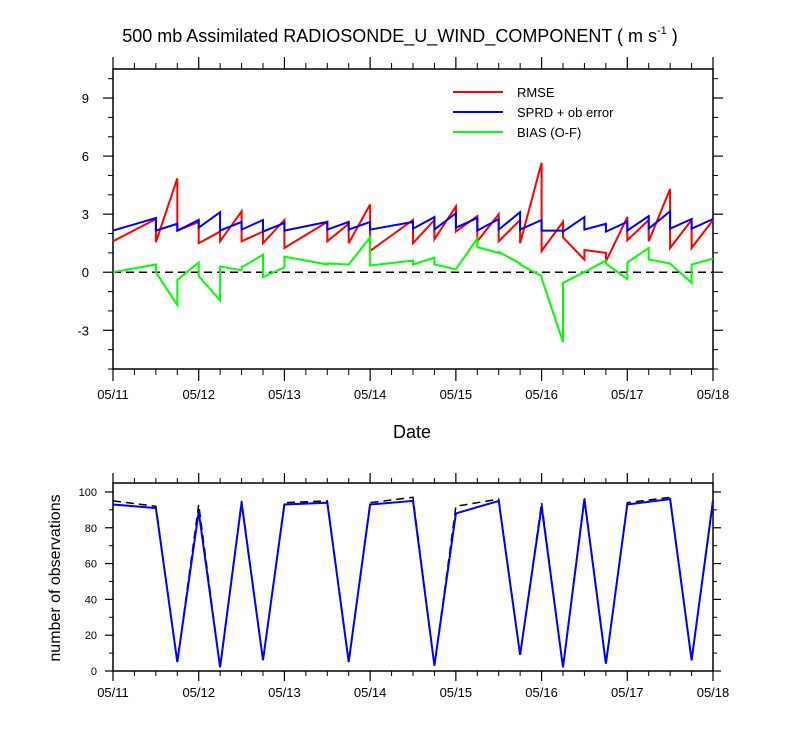 The image size is (800, 750). Describe the element at coordinates (284, 394) in the screenshot. I see `x-tick-label: 05/13` at that location.